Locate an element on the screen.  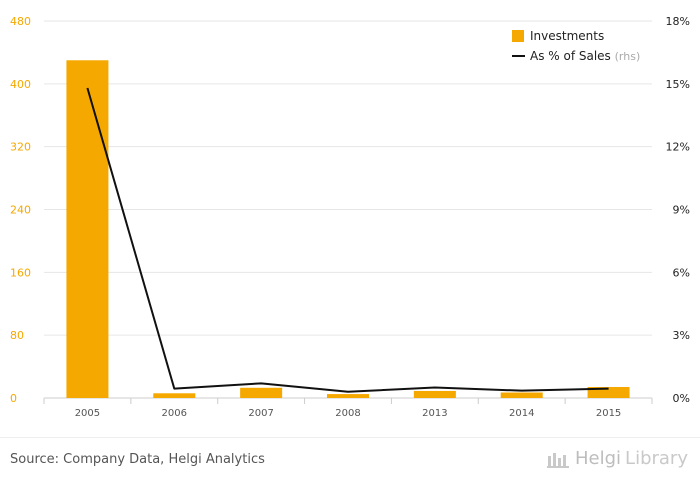
legend-rhs-note: (rhs) is located at coordinates (628, 56).